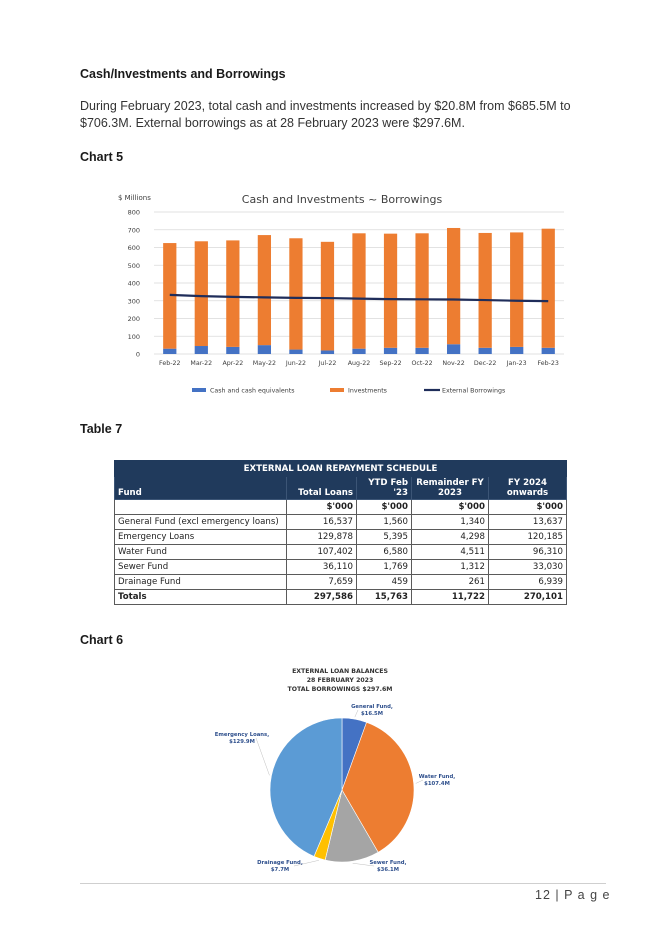  What do you see at coordinates (384, 522) in the screenshot?
I see `row-ytd: 1,560` at bounding box center [384, 522].